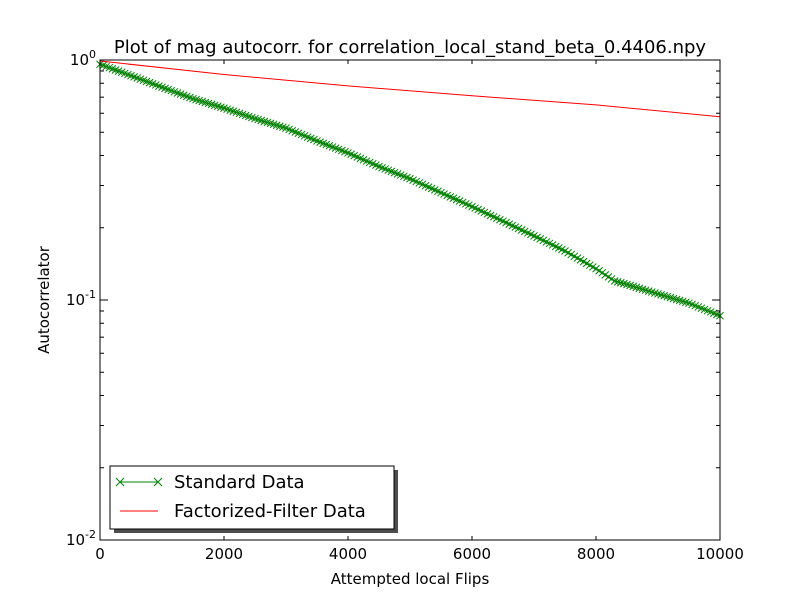 This screenshot has height=600, width=800. Describe the element at coordinates (240, 497) in the screenshot. I see `legend-entries: Standard Data Factorized-Filter Data` at that location.